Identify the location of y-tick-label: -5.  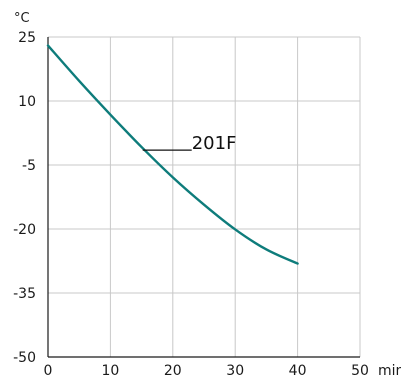
(29, 166).